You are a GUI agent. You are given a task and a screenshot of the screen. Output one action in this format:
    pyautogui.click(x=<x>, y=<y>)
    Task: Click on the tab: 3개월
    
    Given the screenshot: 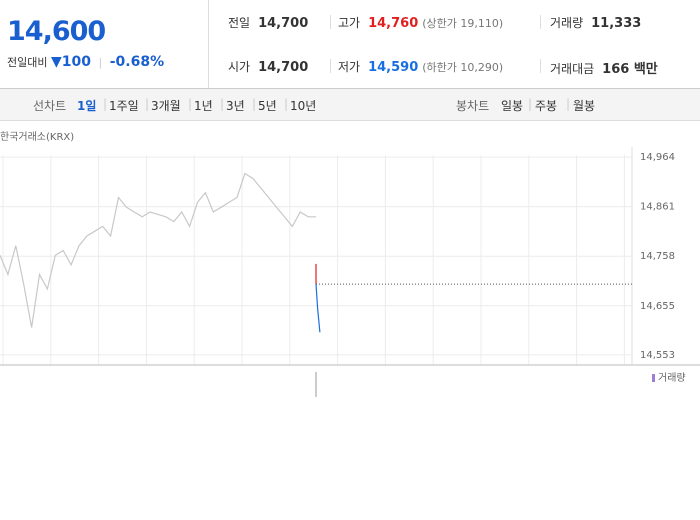 What is the action you would take?
    pyautogui.click(x=166, y=106)
    